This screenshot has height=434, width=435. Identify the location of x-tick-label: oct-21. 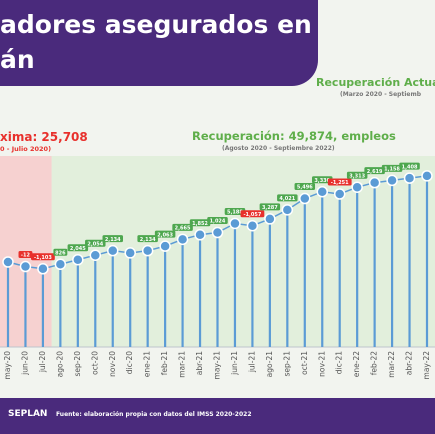
(304, 363).